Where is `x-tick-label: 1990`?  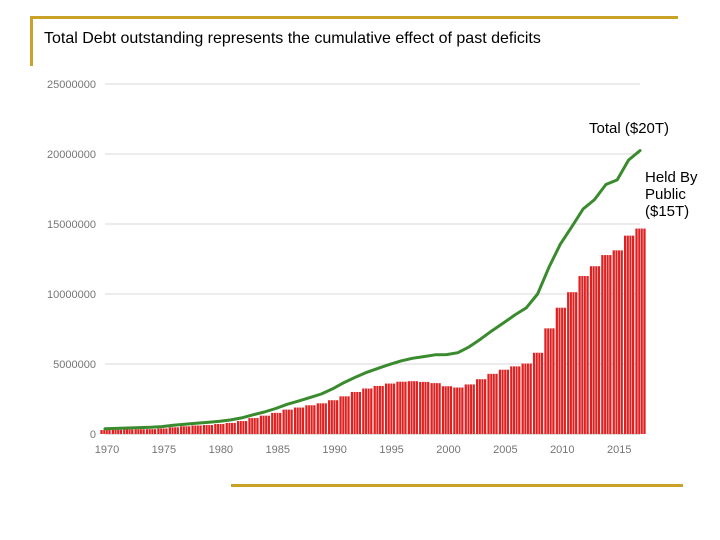
x-tick-label: 1990 is located at coordinates (334, 450).